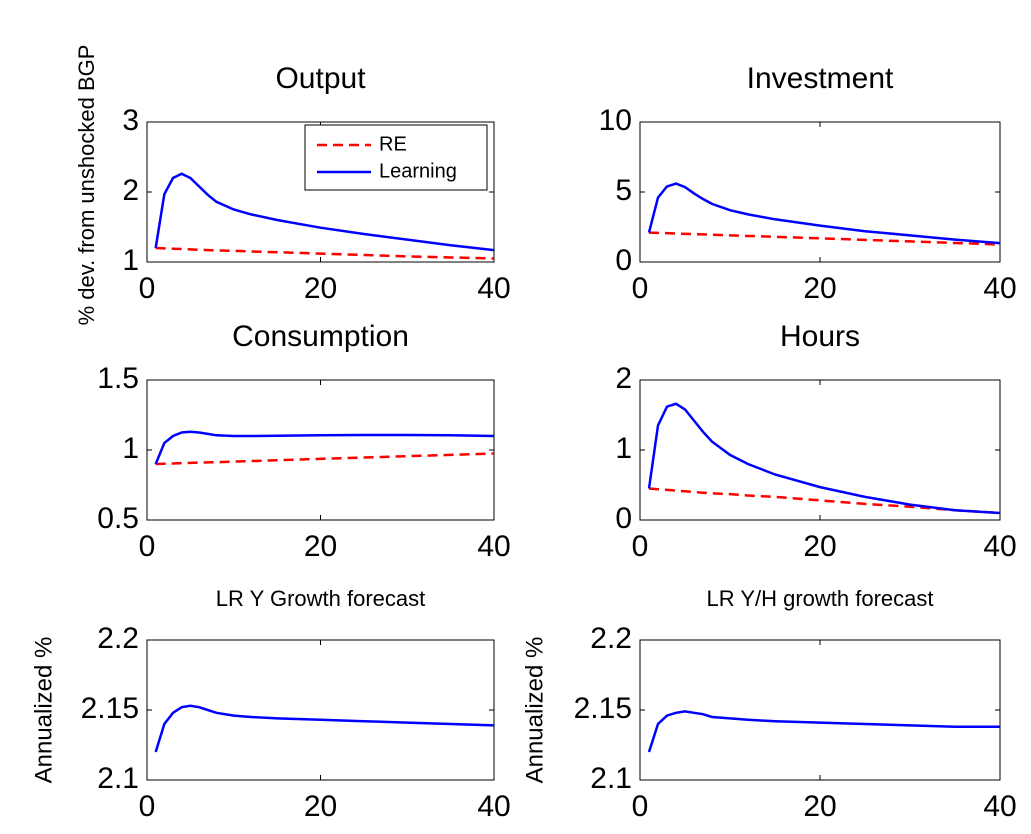 This screenshot has width=1031, height=834. I want to click on y-tick-label: 10, so click(615, 120).